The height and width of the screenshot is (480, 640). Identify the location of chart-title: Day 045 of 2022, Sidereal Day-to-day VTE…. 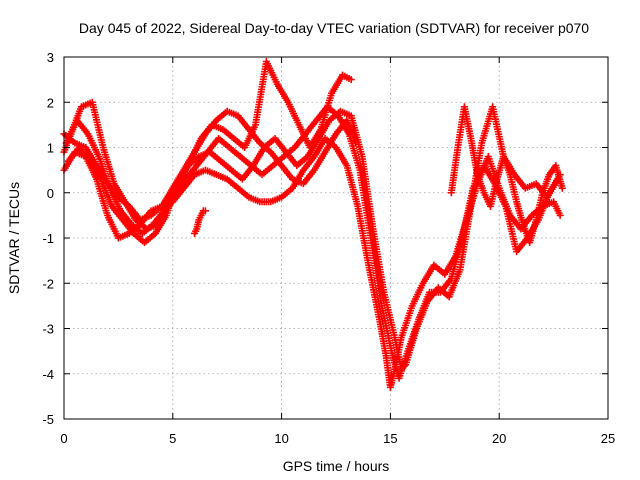
(334, 28).